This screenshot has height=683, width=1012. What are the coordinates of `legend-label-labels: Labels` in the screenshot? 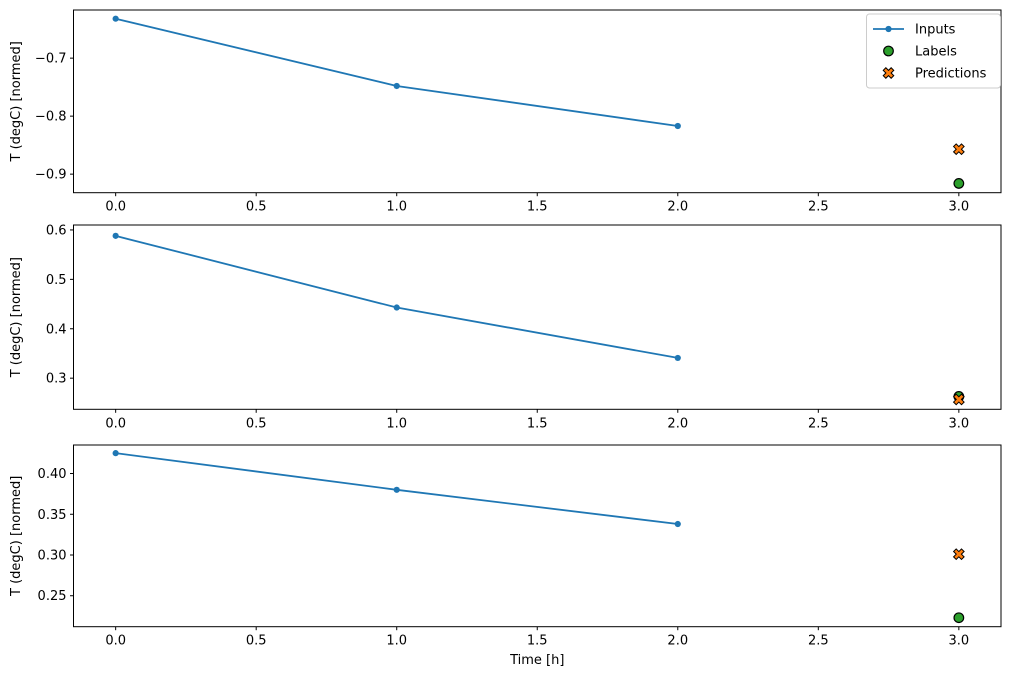 It's located at (936, 52).